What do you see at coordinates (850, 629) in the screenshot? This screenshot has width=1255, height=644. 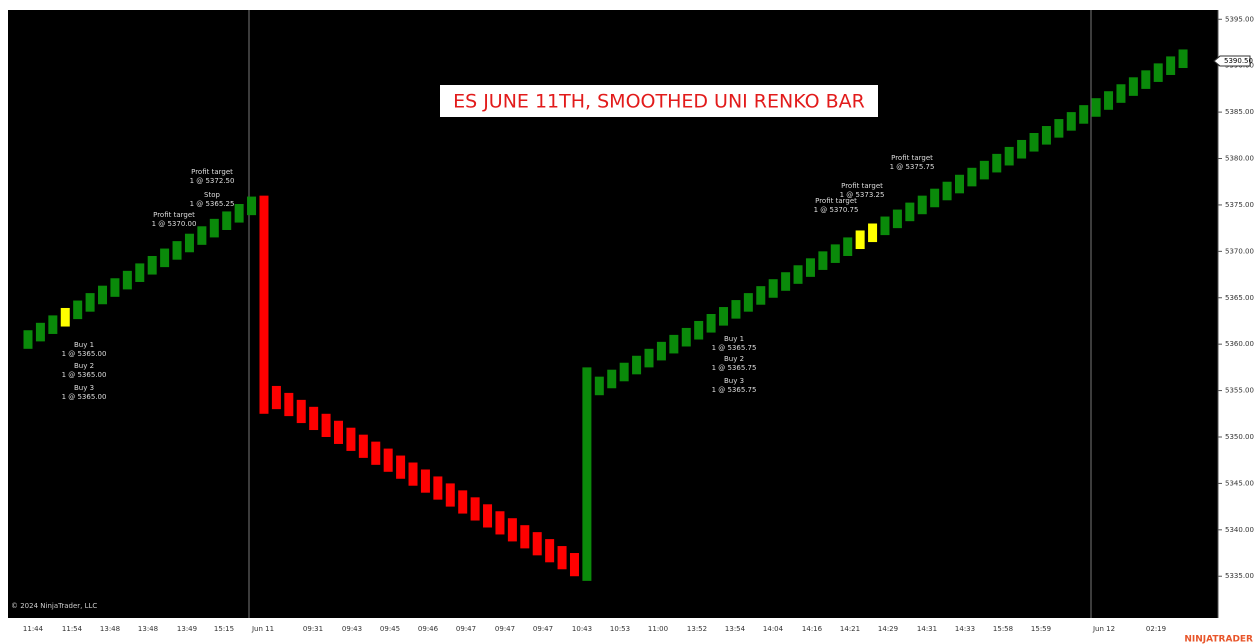 I see `x-tick-label: 14:21` at bounding box center [850, 629].